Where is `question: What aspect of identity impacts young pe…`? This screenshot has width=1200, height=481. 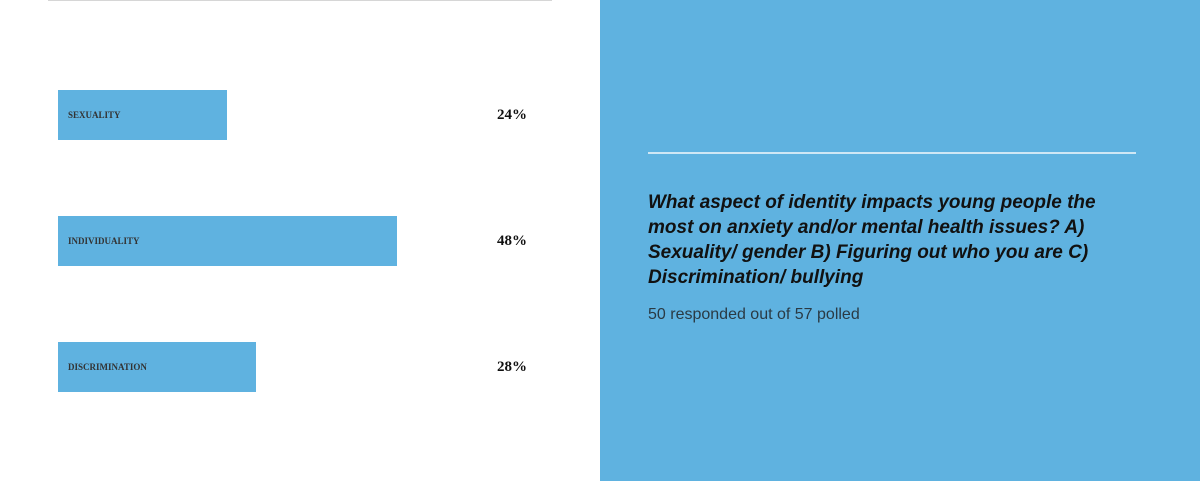
question: What aspect of identity impacts young pe… is located at coordinates (872, 240).